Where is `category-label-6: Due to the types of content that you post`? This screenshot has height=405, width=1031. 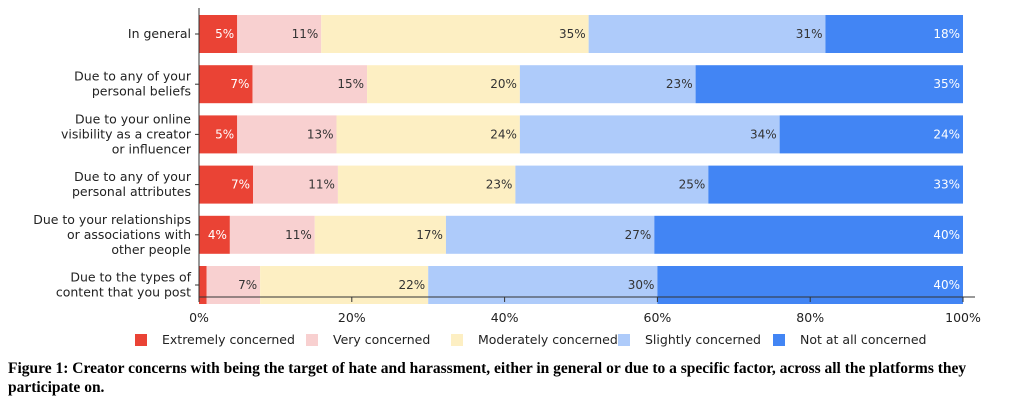 category-label-6: Due to the types of content that you post is located at coordinates (124, 285).